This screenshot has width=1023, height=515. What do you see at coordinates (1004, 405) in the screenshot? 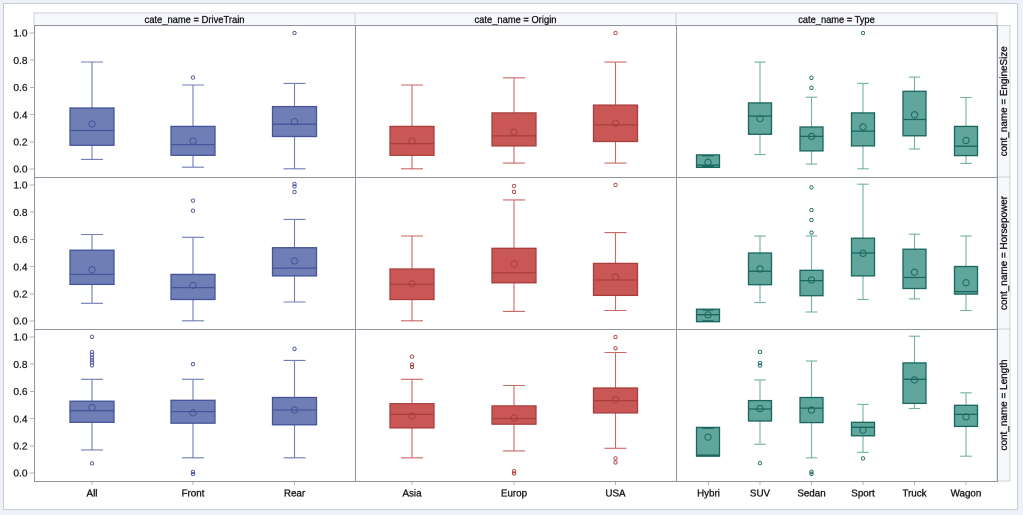
I see `svg-text: cont_name = Length` at bounding box center [1004, 405].